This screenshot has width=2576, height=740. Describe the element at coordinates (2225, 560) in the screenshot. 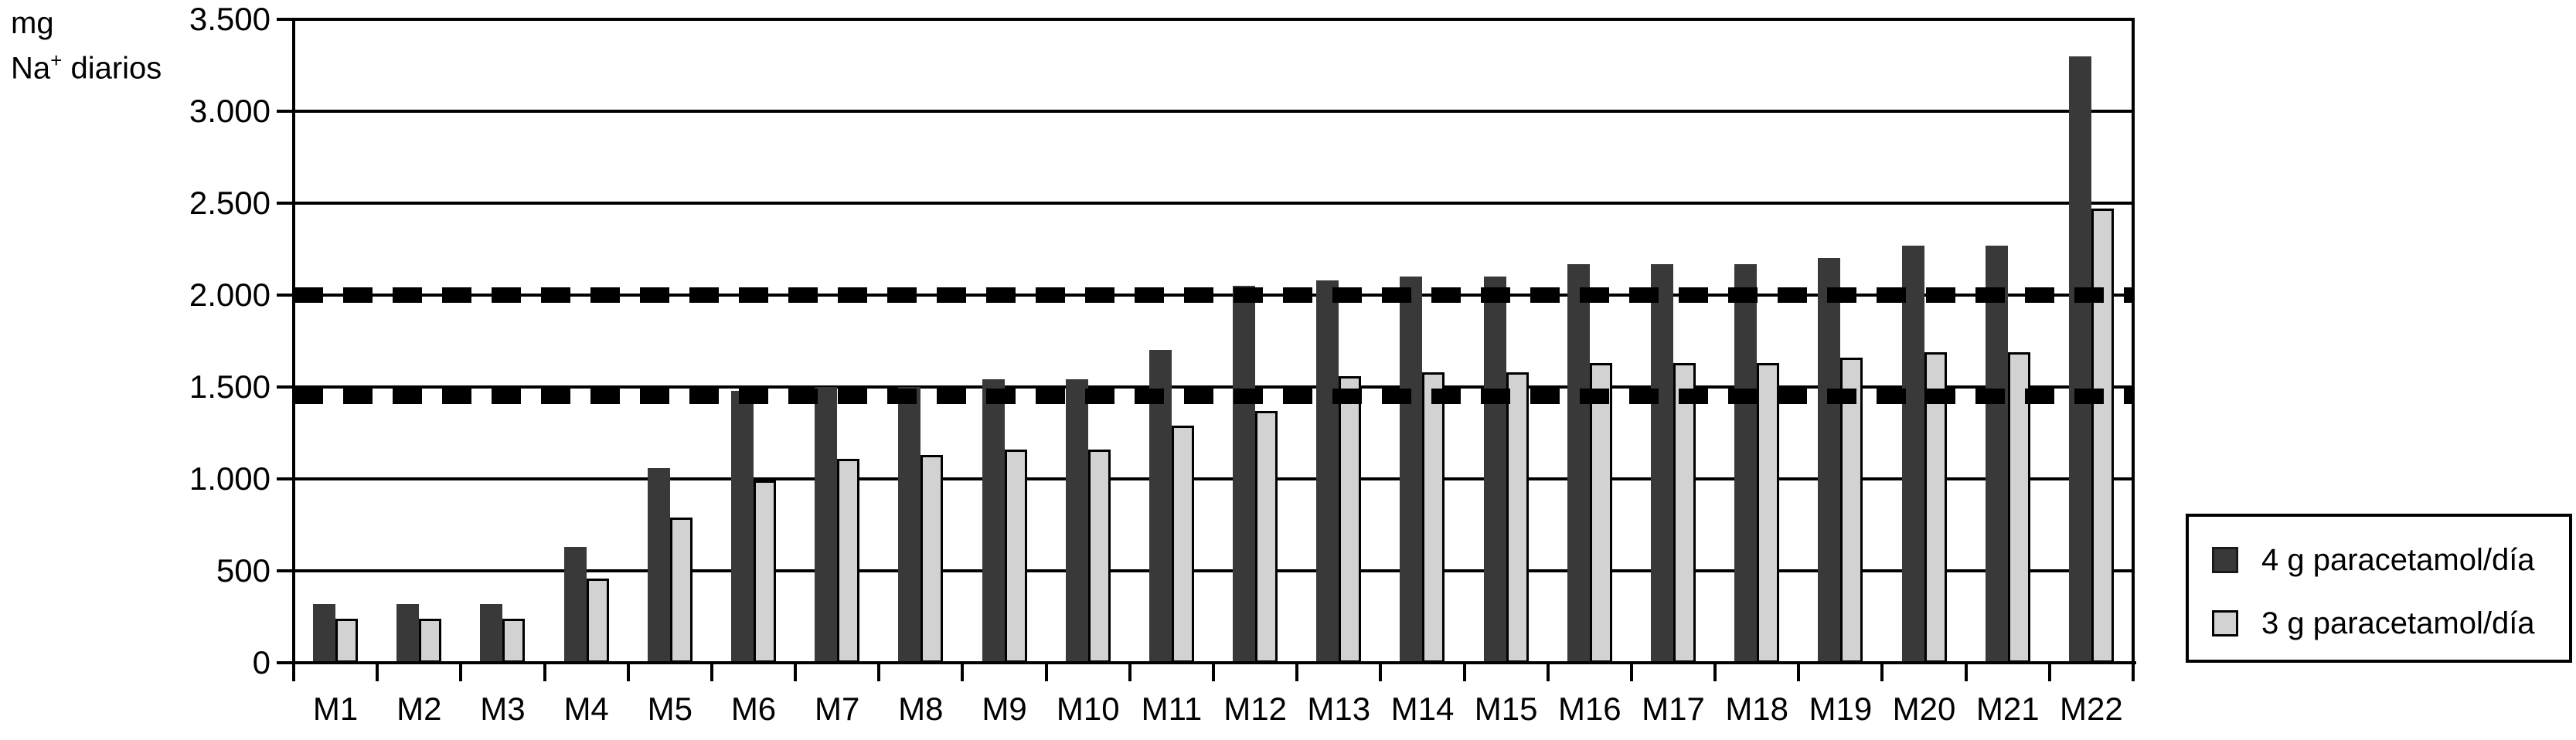

I see `legend-swatch-4g` at that location.